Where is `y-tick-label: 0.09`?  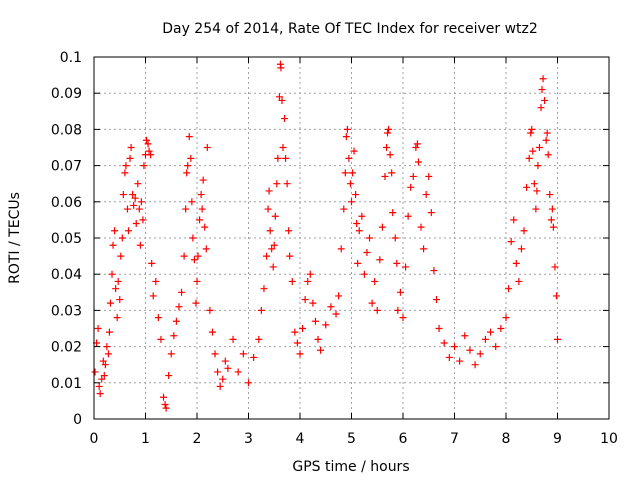
y-tick-label: 0.09 is located at coordinates (66, 94).